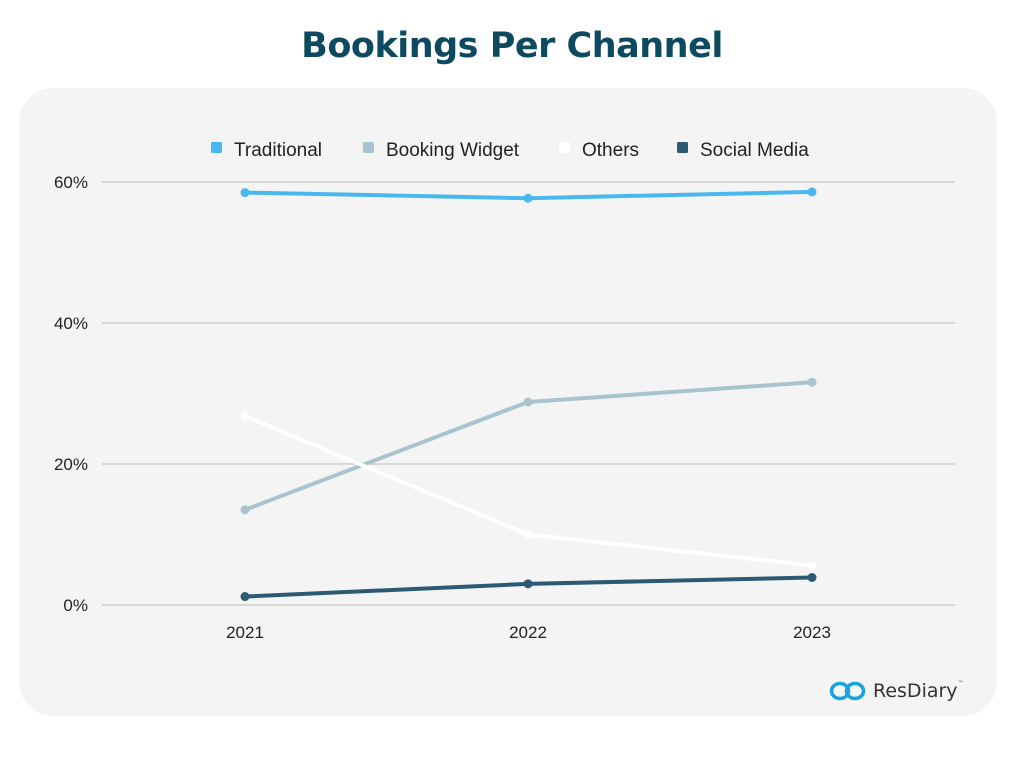  I want to click on legend-label: Others, so click(610, 150).